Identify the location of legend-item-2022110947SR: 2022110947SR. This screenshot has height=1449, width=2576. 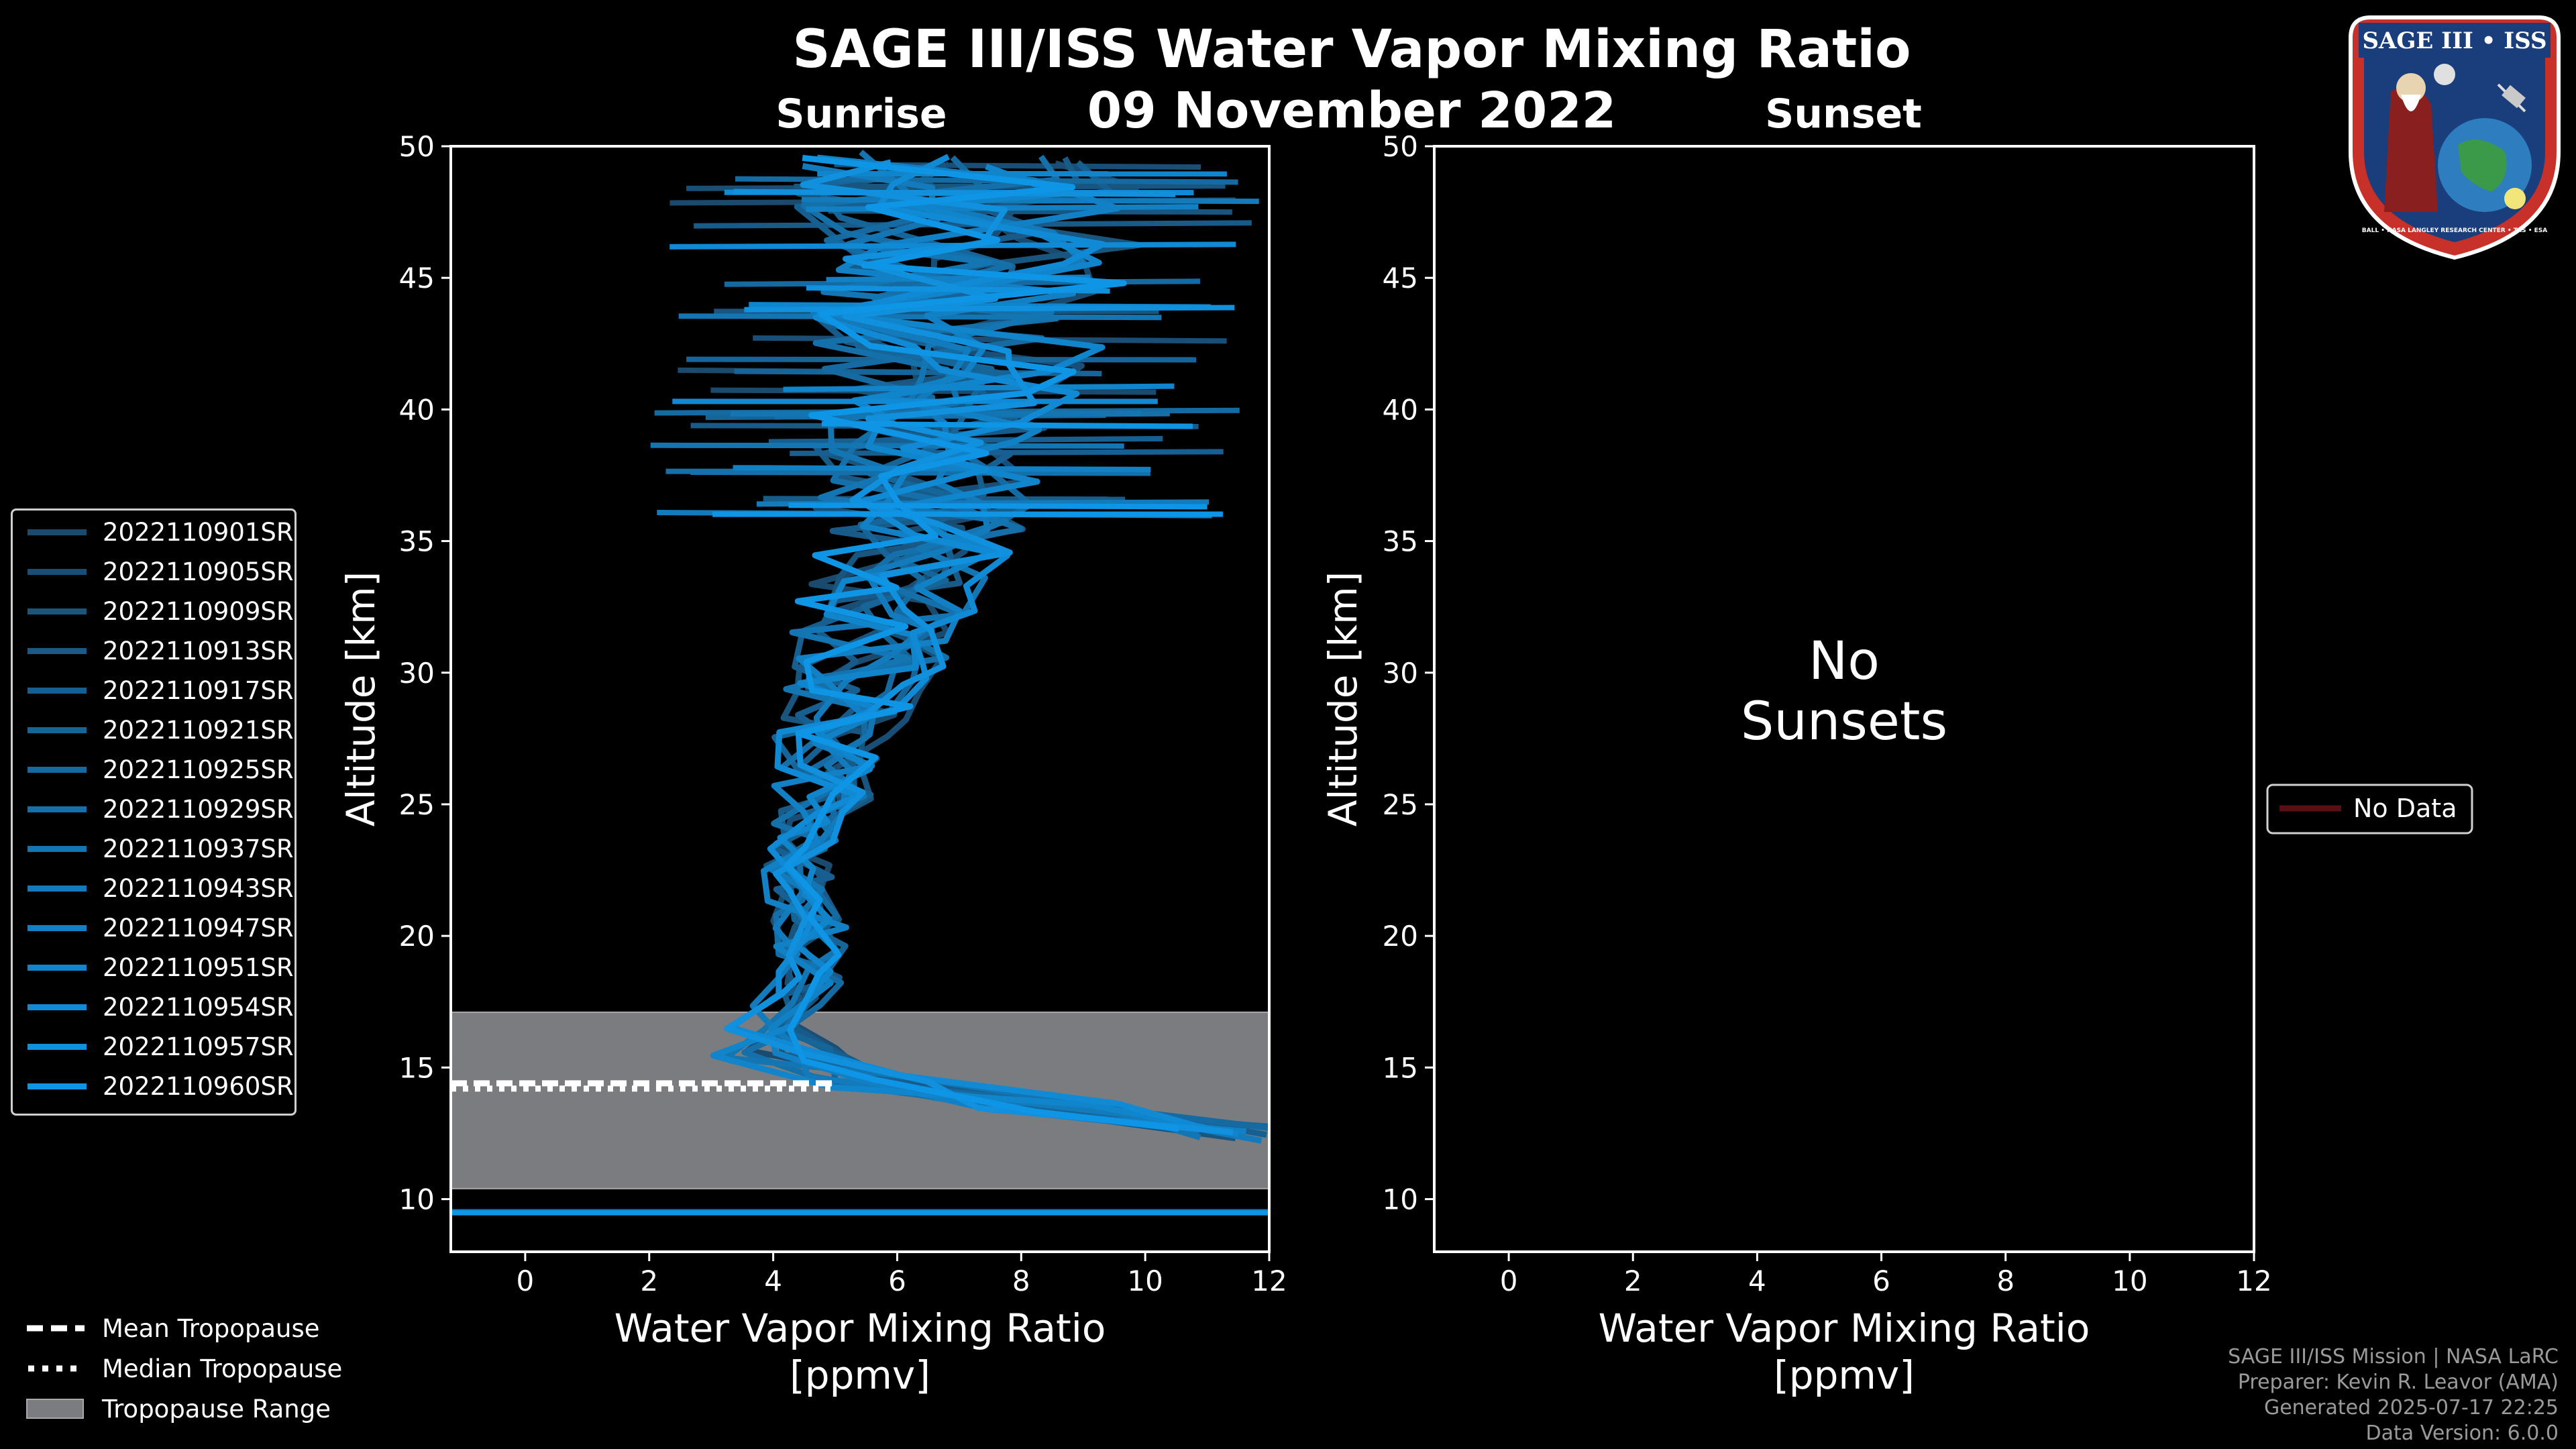
(153, 928).